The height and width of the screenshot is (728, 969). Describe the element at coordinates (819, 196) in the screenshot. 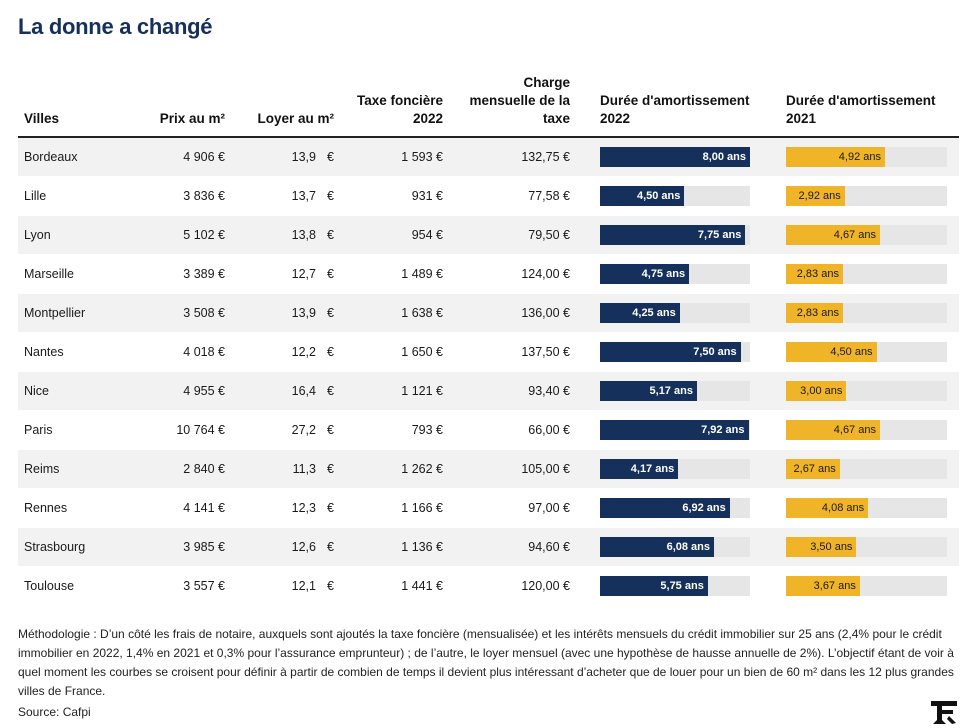

I see `bar-label-2021: 2,92 ans` at that location.